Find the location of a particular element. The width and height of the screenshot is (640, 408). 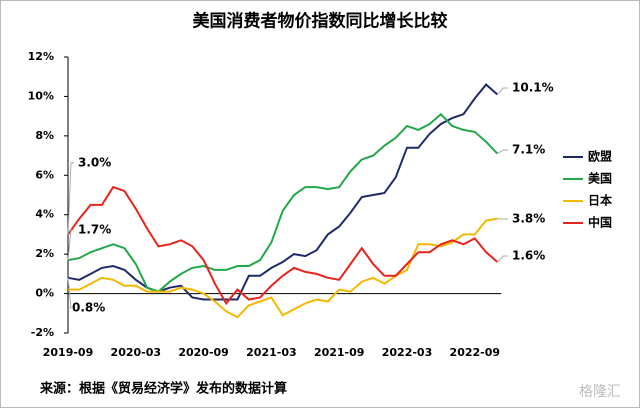

watermark: 格隆汇 is located at coordinates (600, 392).